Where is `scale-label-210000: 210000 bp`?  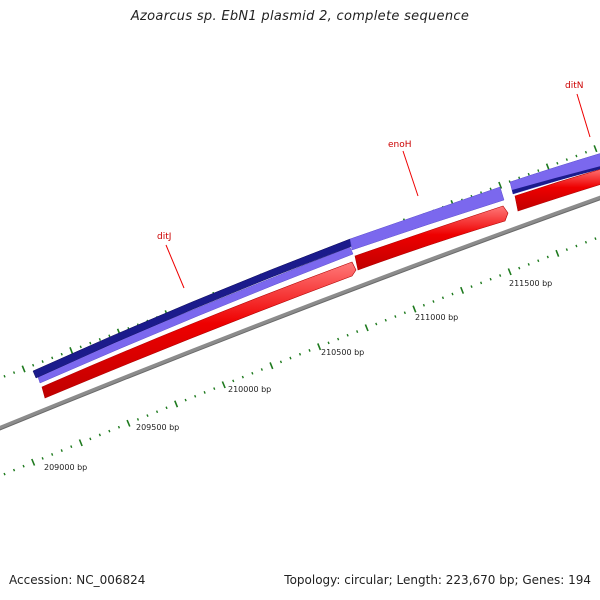
scale-label-210000: 210000 bp is located at coordinates (249, 389).